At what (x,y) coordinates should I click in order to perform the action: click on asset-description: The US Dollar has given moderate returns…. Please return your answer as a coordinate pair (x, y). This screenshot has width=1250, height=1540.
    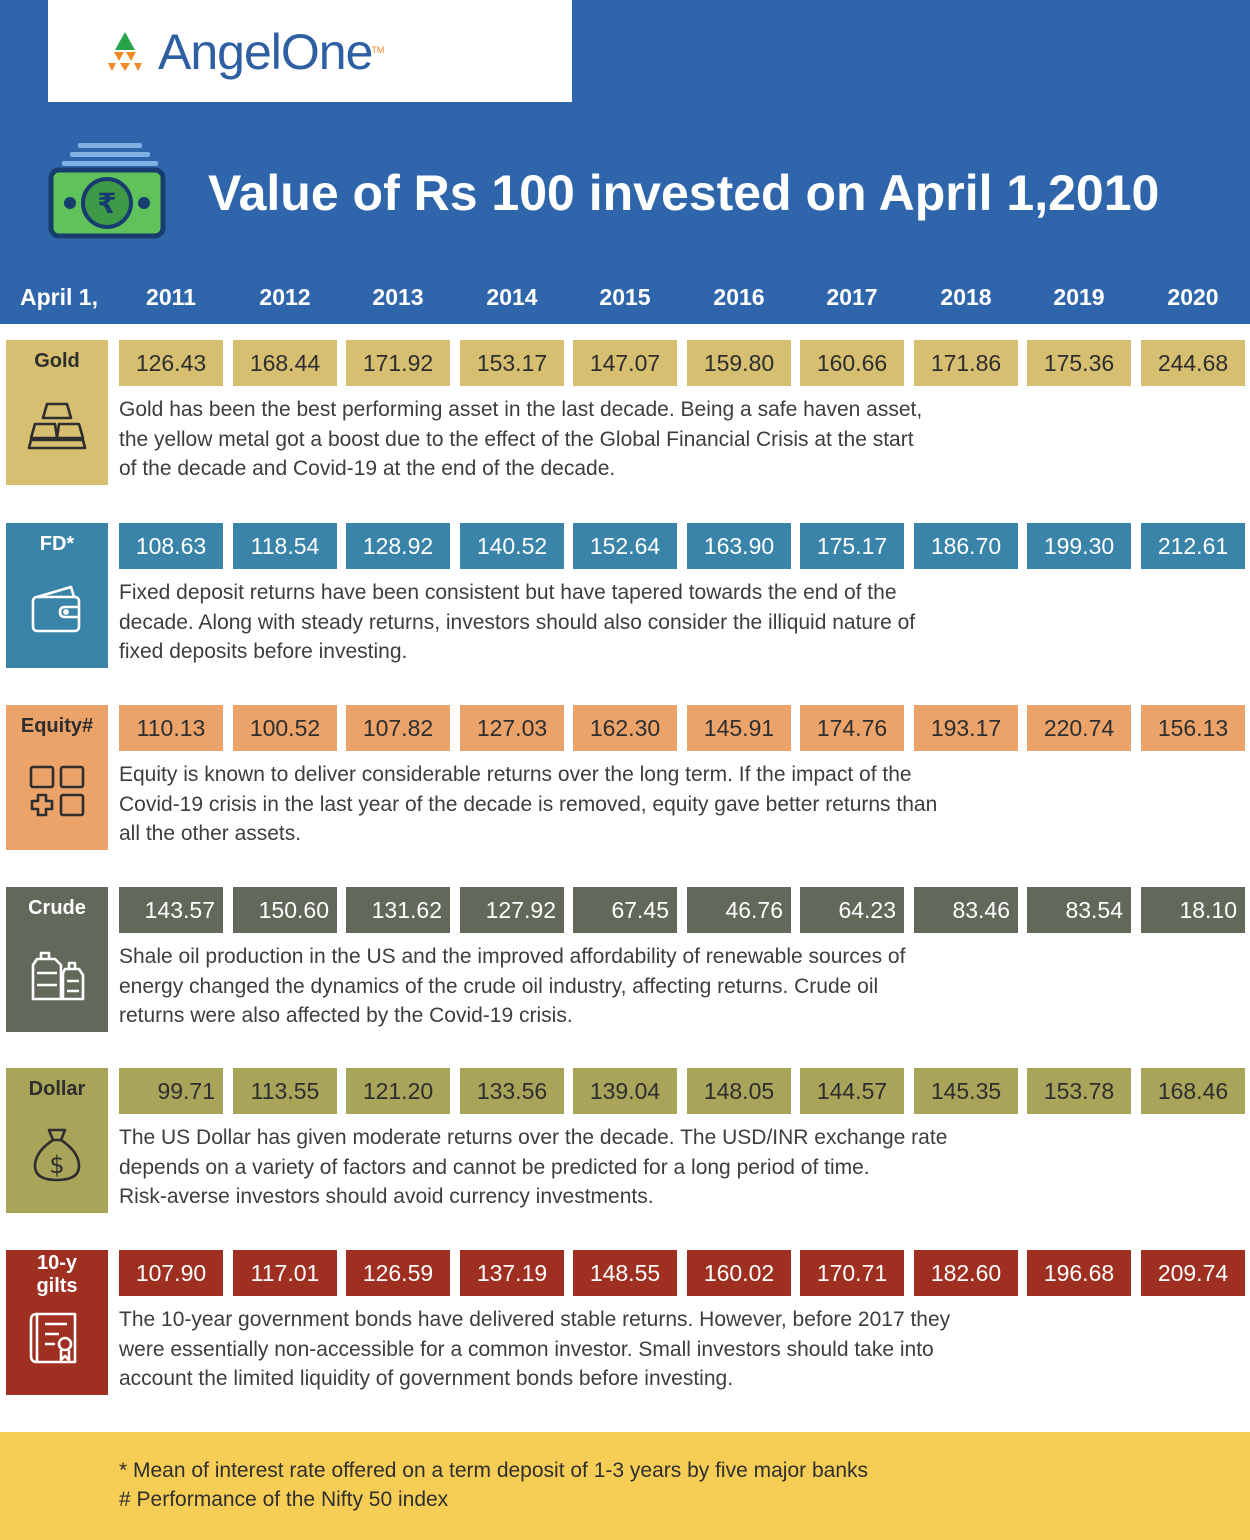
    Looking at the image, I should click on (629, 1167).